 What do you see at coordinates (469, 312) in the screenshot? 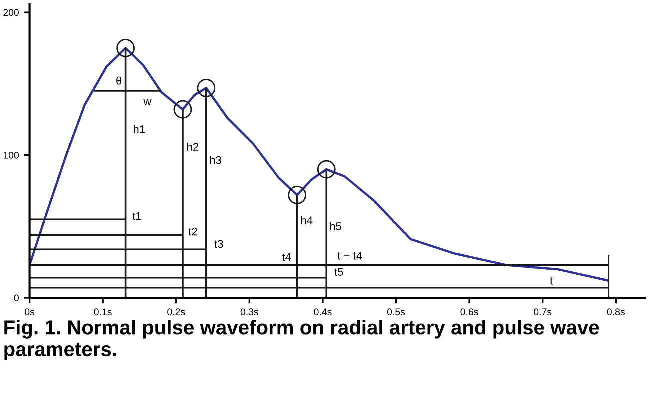
I see `x-tick-label: 0.6s` at bounding box center [469, 312].